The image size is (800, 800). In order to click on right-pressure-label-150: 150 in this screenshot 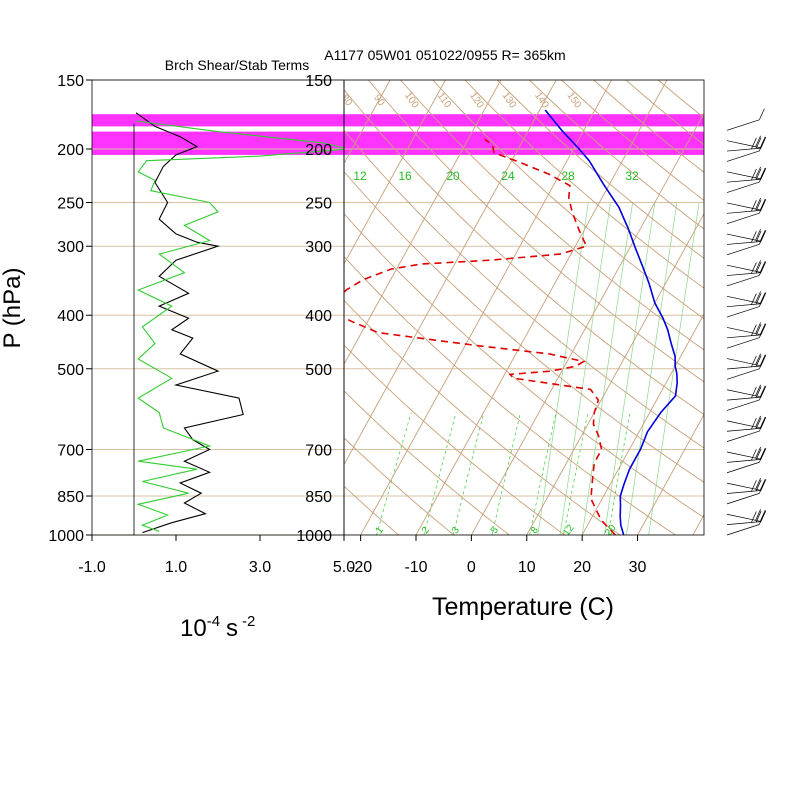, I will do `click(318, 81)`.